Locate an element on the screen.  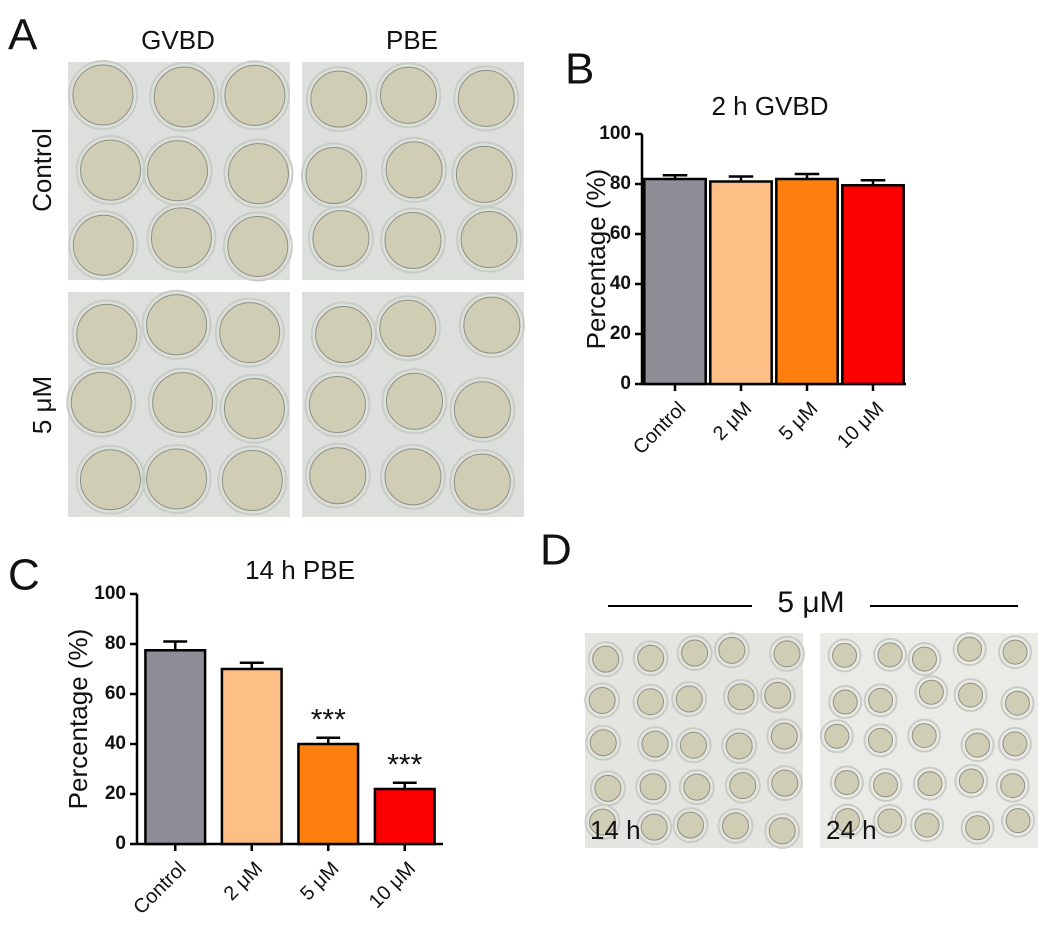
y-tick-label: 20 is located at coordinates (620, 333).